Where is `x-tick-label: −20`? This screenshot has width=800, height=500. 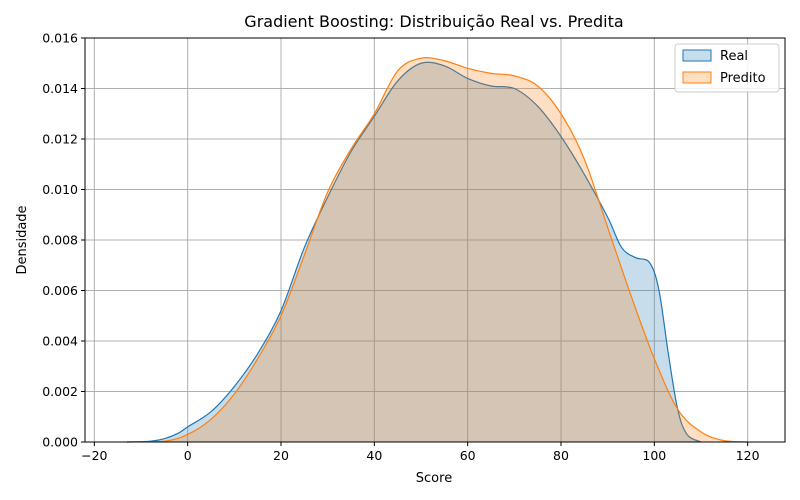 x-tick-label: −20 is located at coordinates (94, 455).